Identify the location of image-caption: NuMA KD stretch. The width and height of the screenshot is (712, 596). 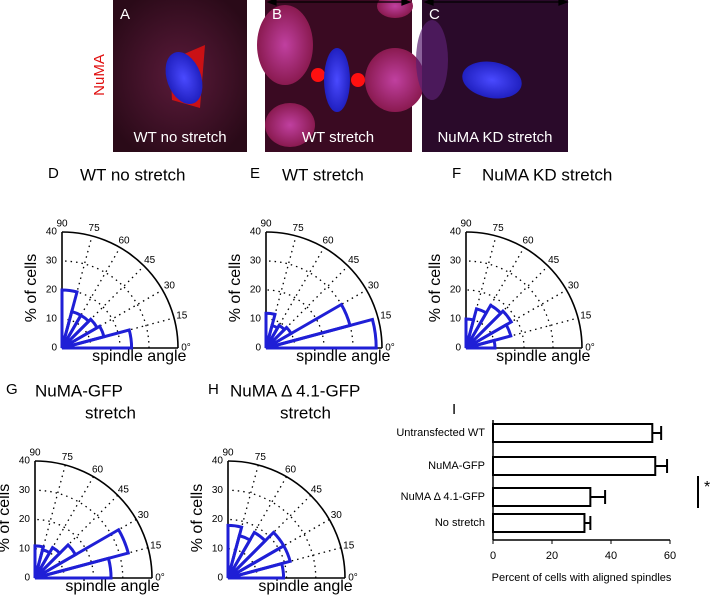
(494, 137).